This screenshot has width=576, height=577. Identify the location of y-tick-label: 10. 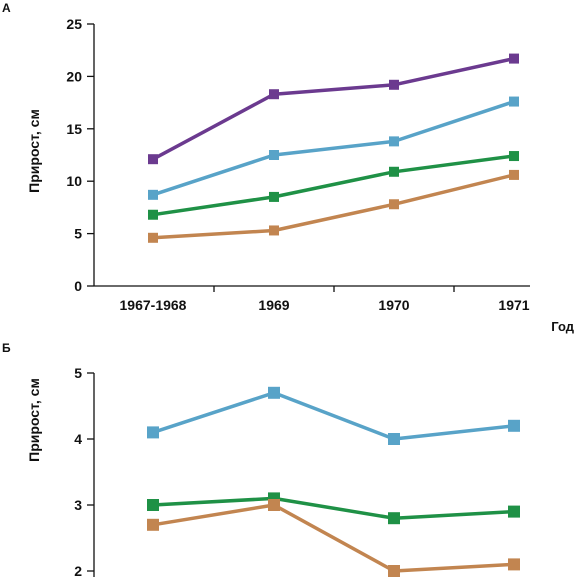
(74, 181).